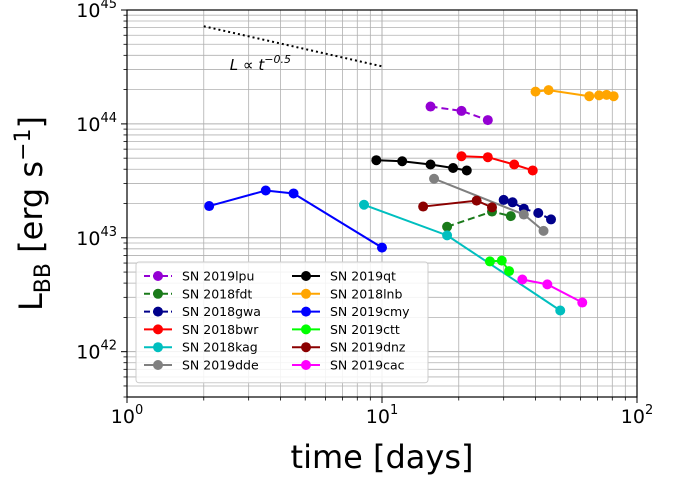 Image resolution: width=689 pixels, height=478 pixels. Describe the element at coordinates (346, 329) in the screenshot. I see `legend-item: SN 2019ctt` at that location.